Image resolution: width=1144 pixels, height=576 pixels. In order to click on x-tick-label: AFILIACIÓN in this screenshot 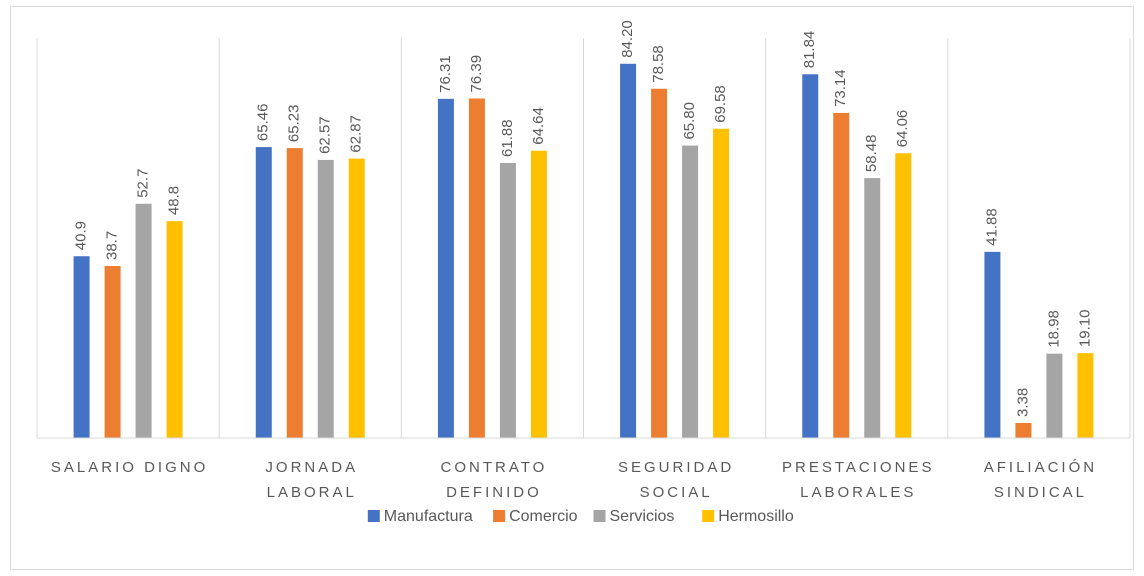, I will do `click(1040, 467)`.